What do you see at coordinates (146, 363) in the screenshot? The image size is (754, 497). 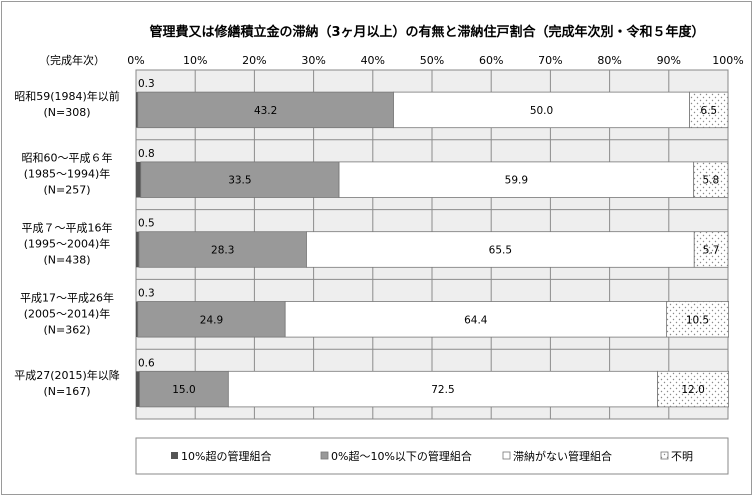 I see `data-label: 0.6` at bounding box center [146, 363].